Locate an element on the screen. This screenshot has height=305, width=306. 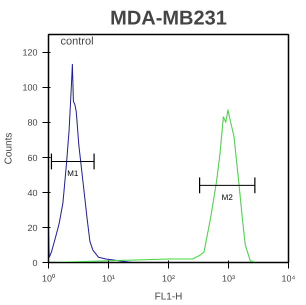
y-tick-label: 20 is located at coordinates (32, 227).